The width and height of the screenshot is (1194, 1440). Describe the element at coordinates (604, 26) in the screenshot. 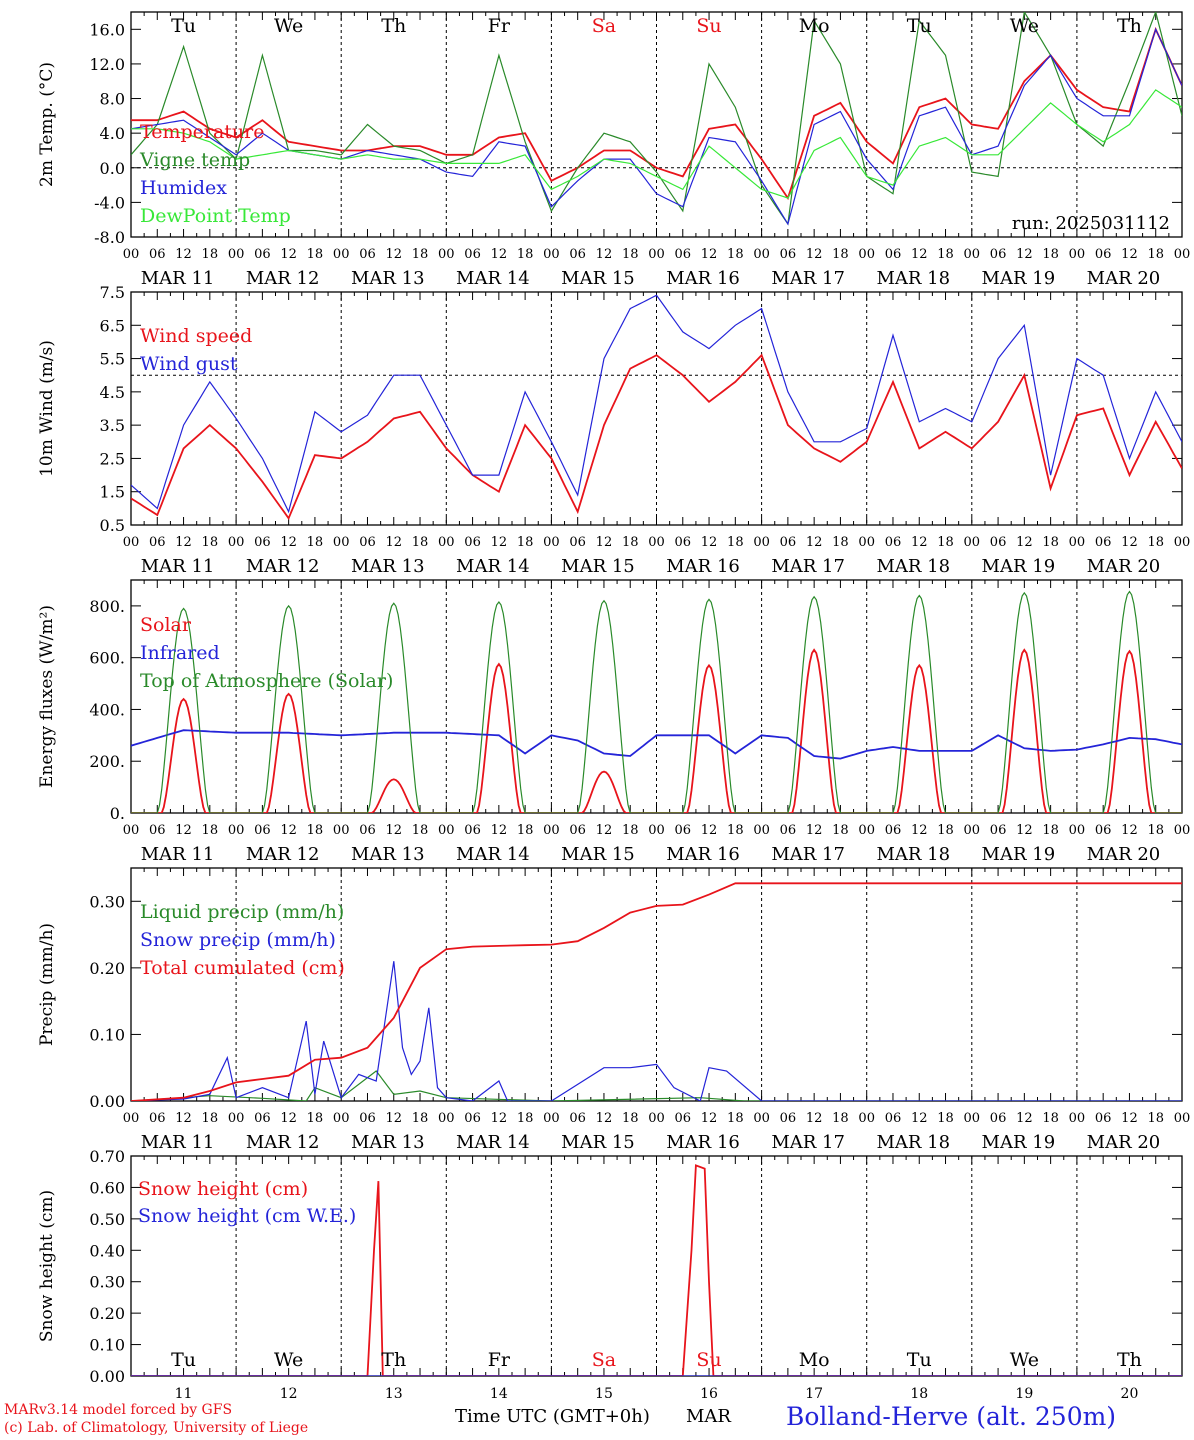

I see `weekday-label: Sa` at that location.